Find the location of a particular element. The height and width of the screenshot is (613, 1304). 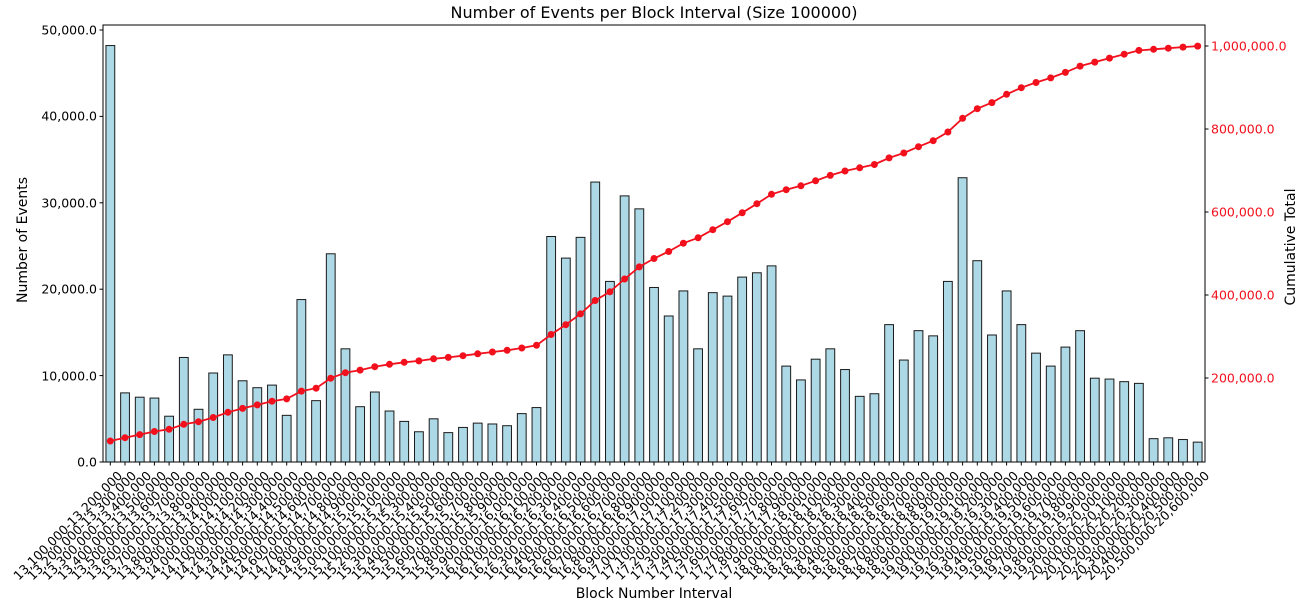

y-tick-label-right: 200,000.0 is located at coordinates (1243, 378).